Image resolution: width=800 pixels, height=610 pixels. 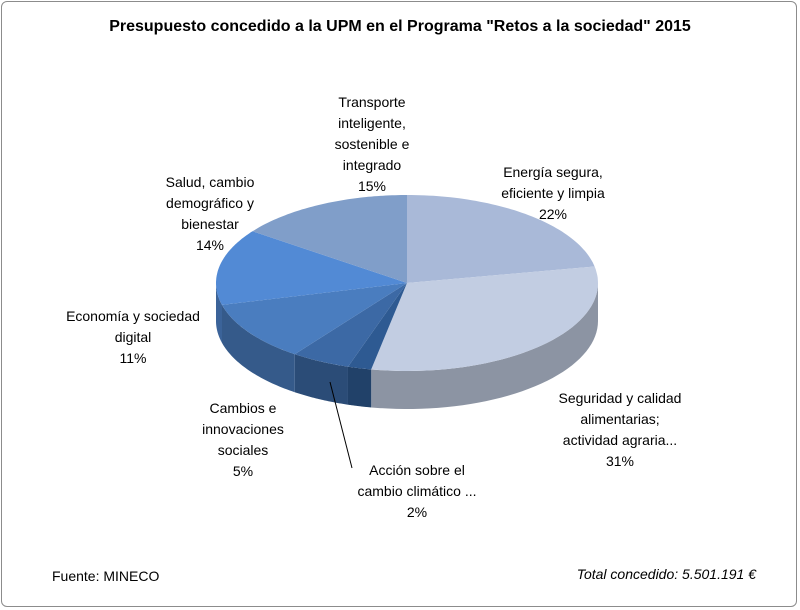 I want to click on pie-sides, so click(x=407, y=346).